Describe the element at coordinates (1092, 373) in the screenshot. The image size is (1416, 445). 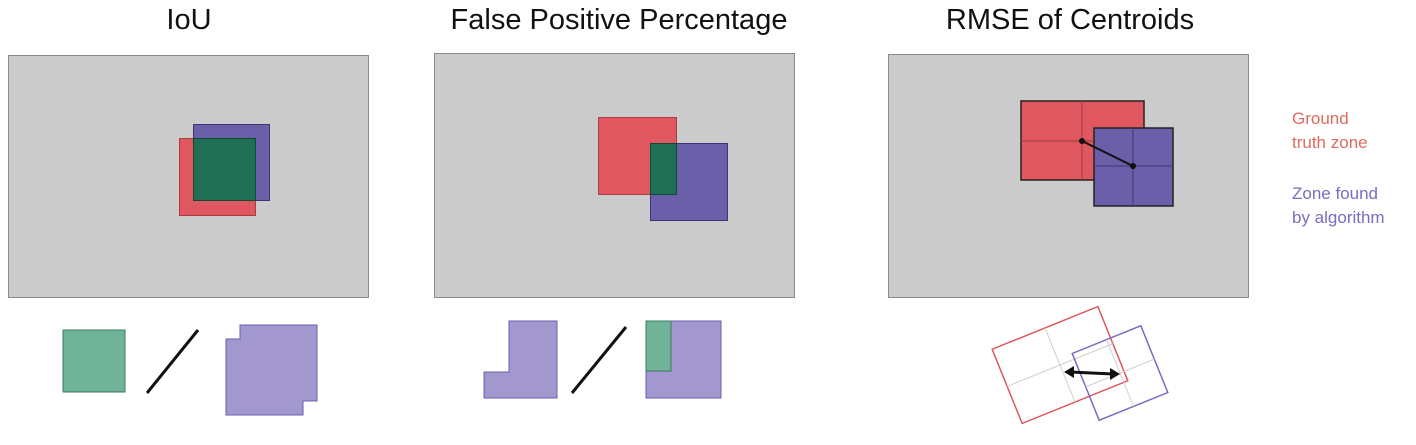
I see `rmse-distance-arrow` at that location.